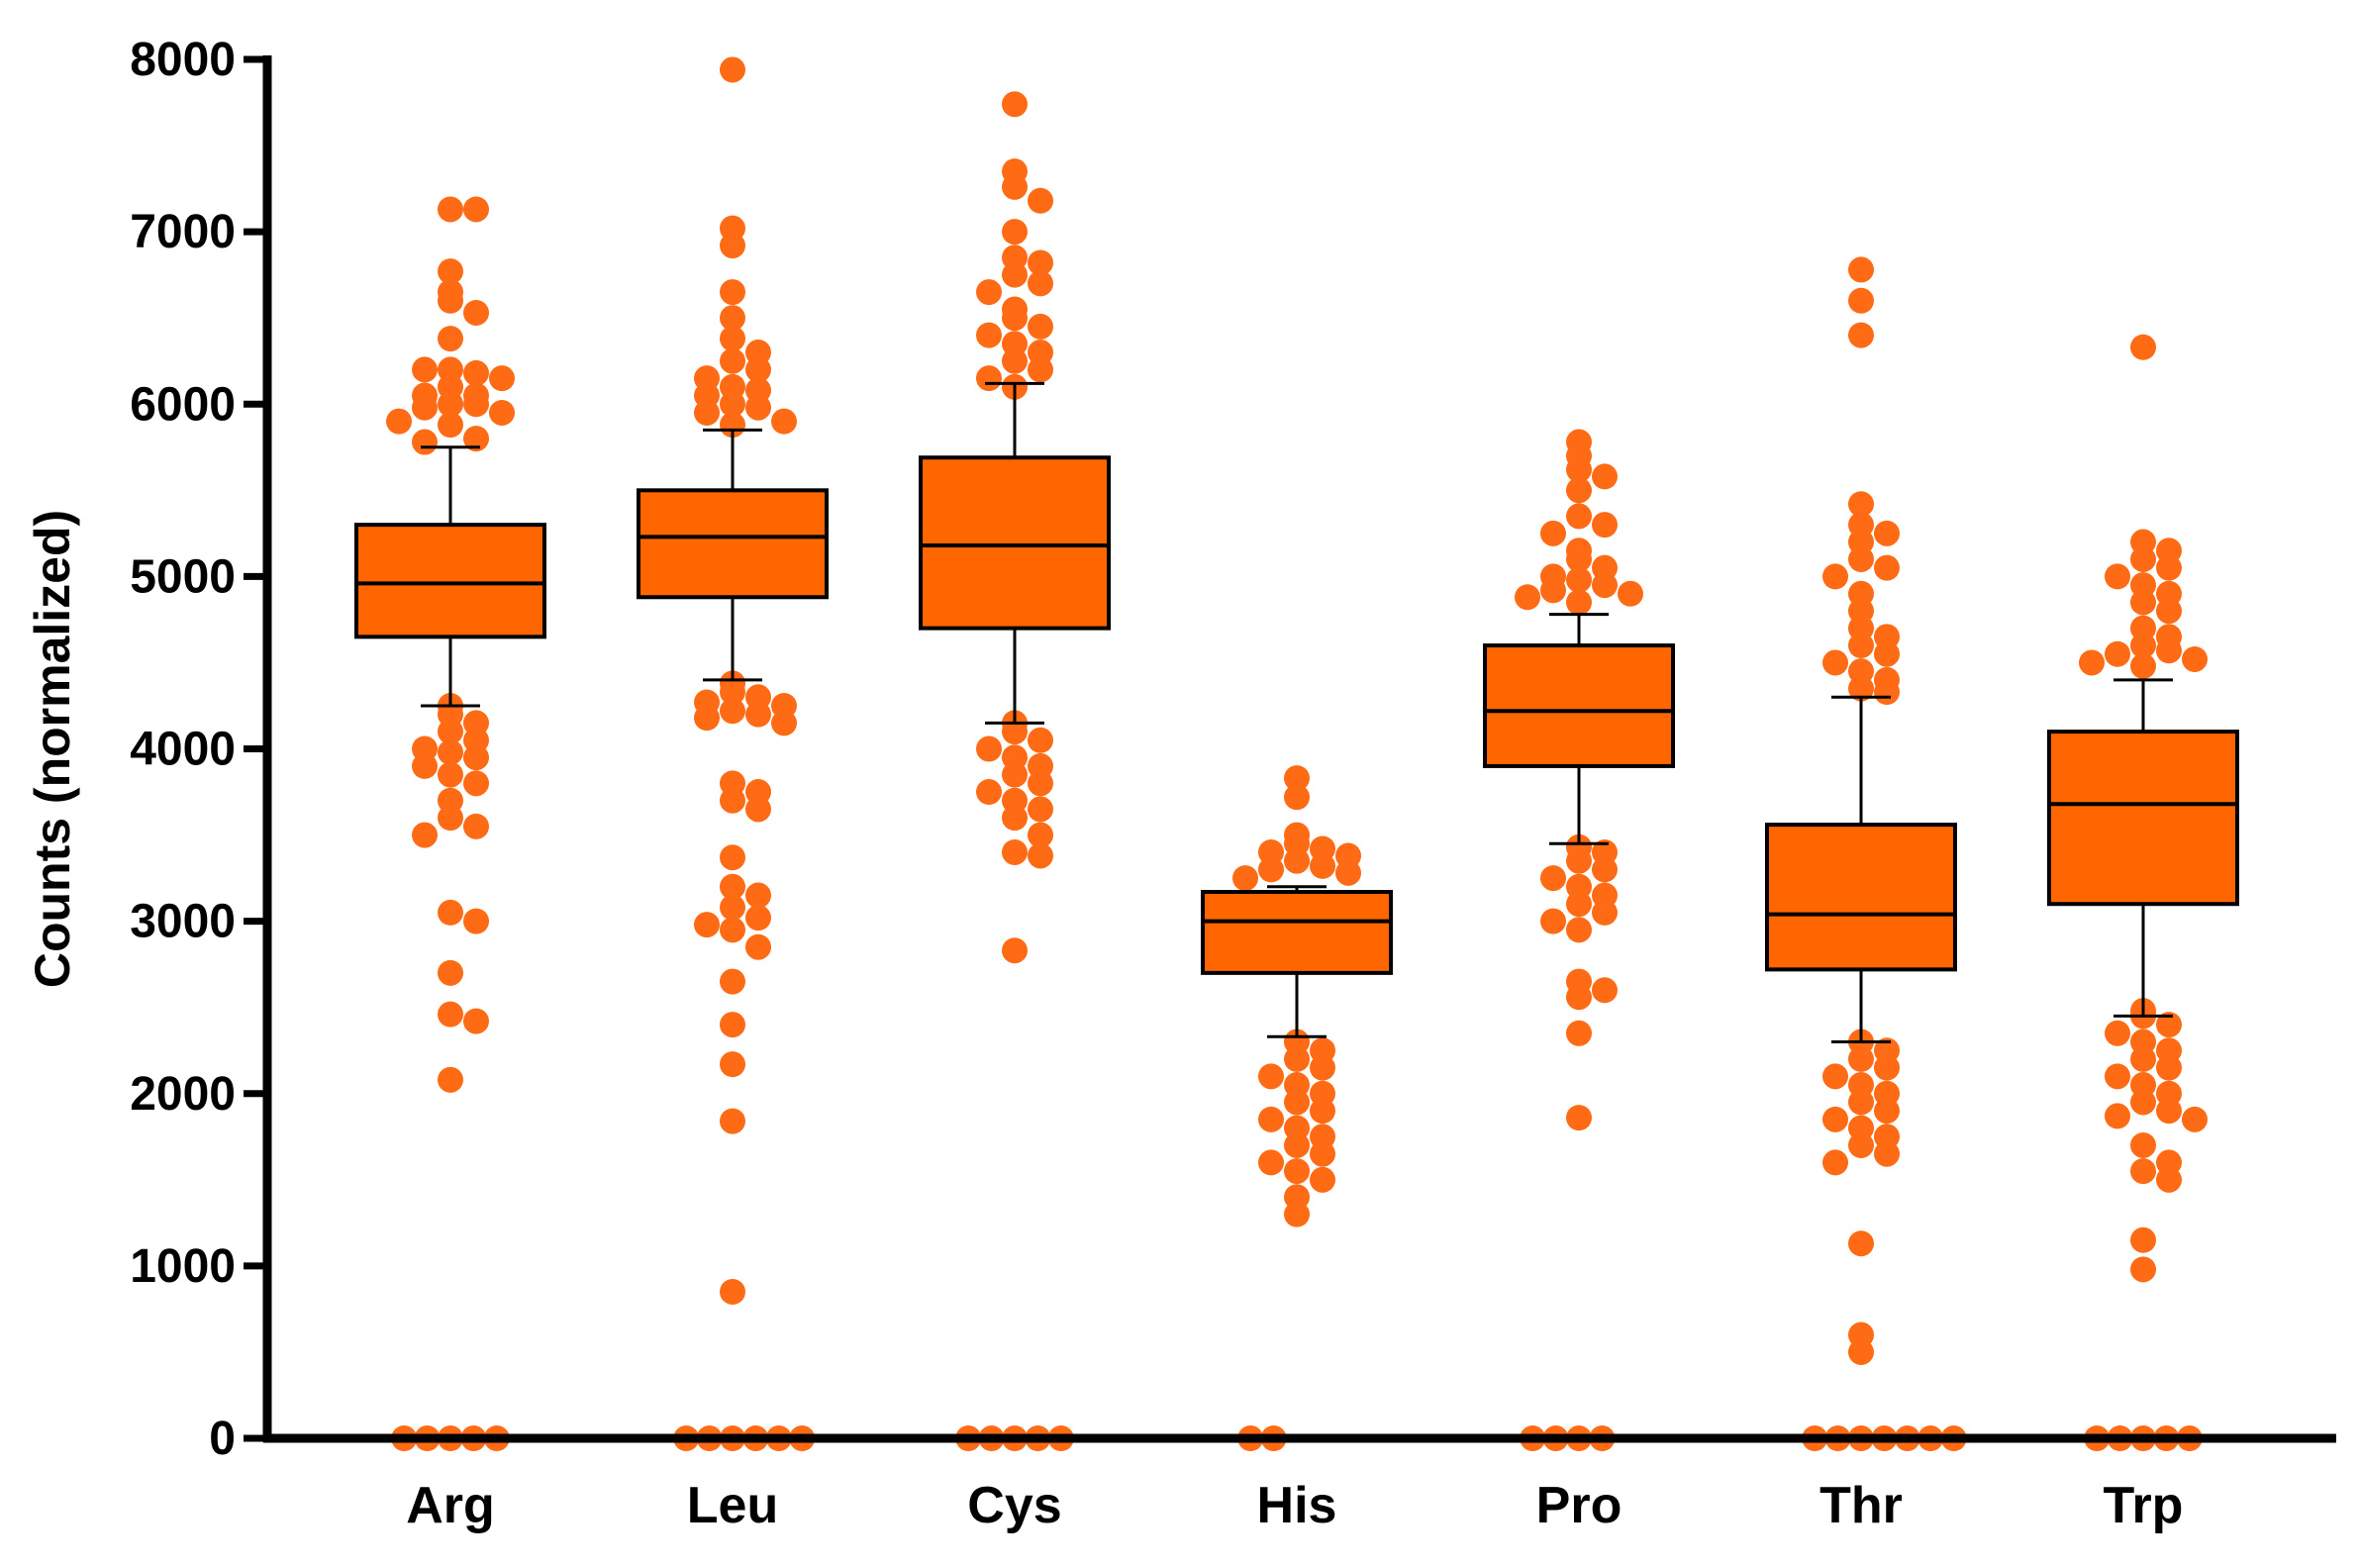  I want to click on y-tick-label: 0, so click(222, 1439).